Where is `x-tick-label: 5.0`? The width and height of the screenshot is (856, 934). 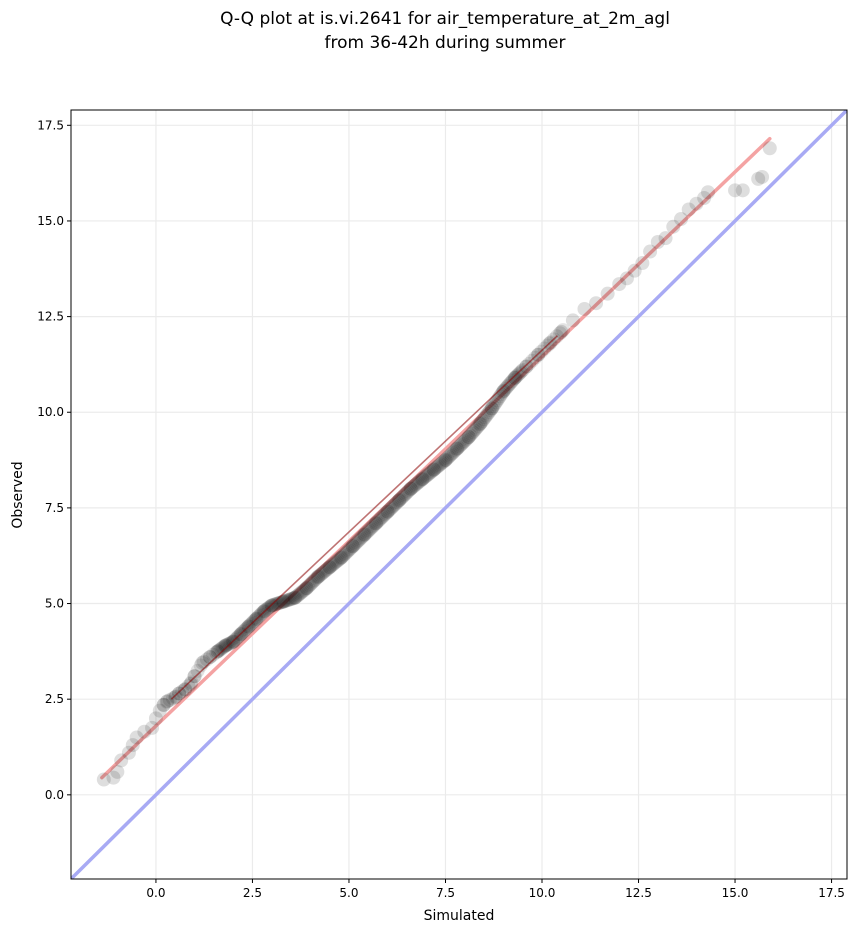 x-tick-label: 5.0 is located at coordinates (348, 893).